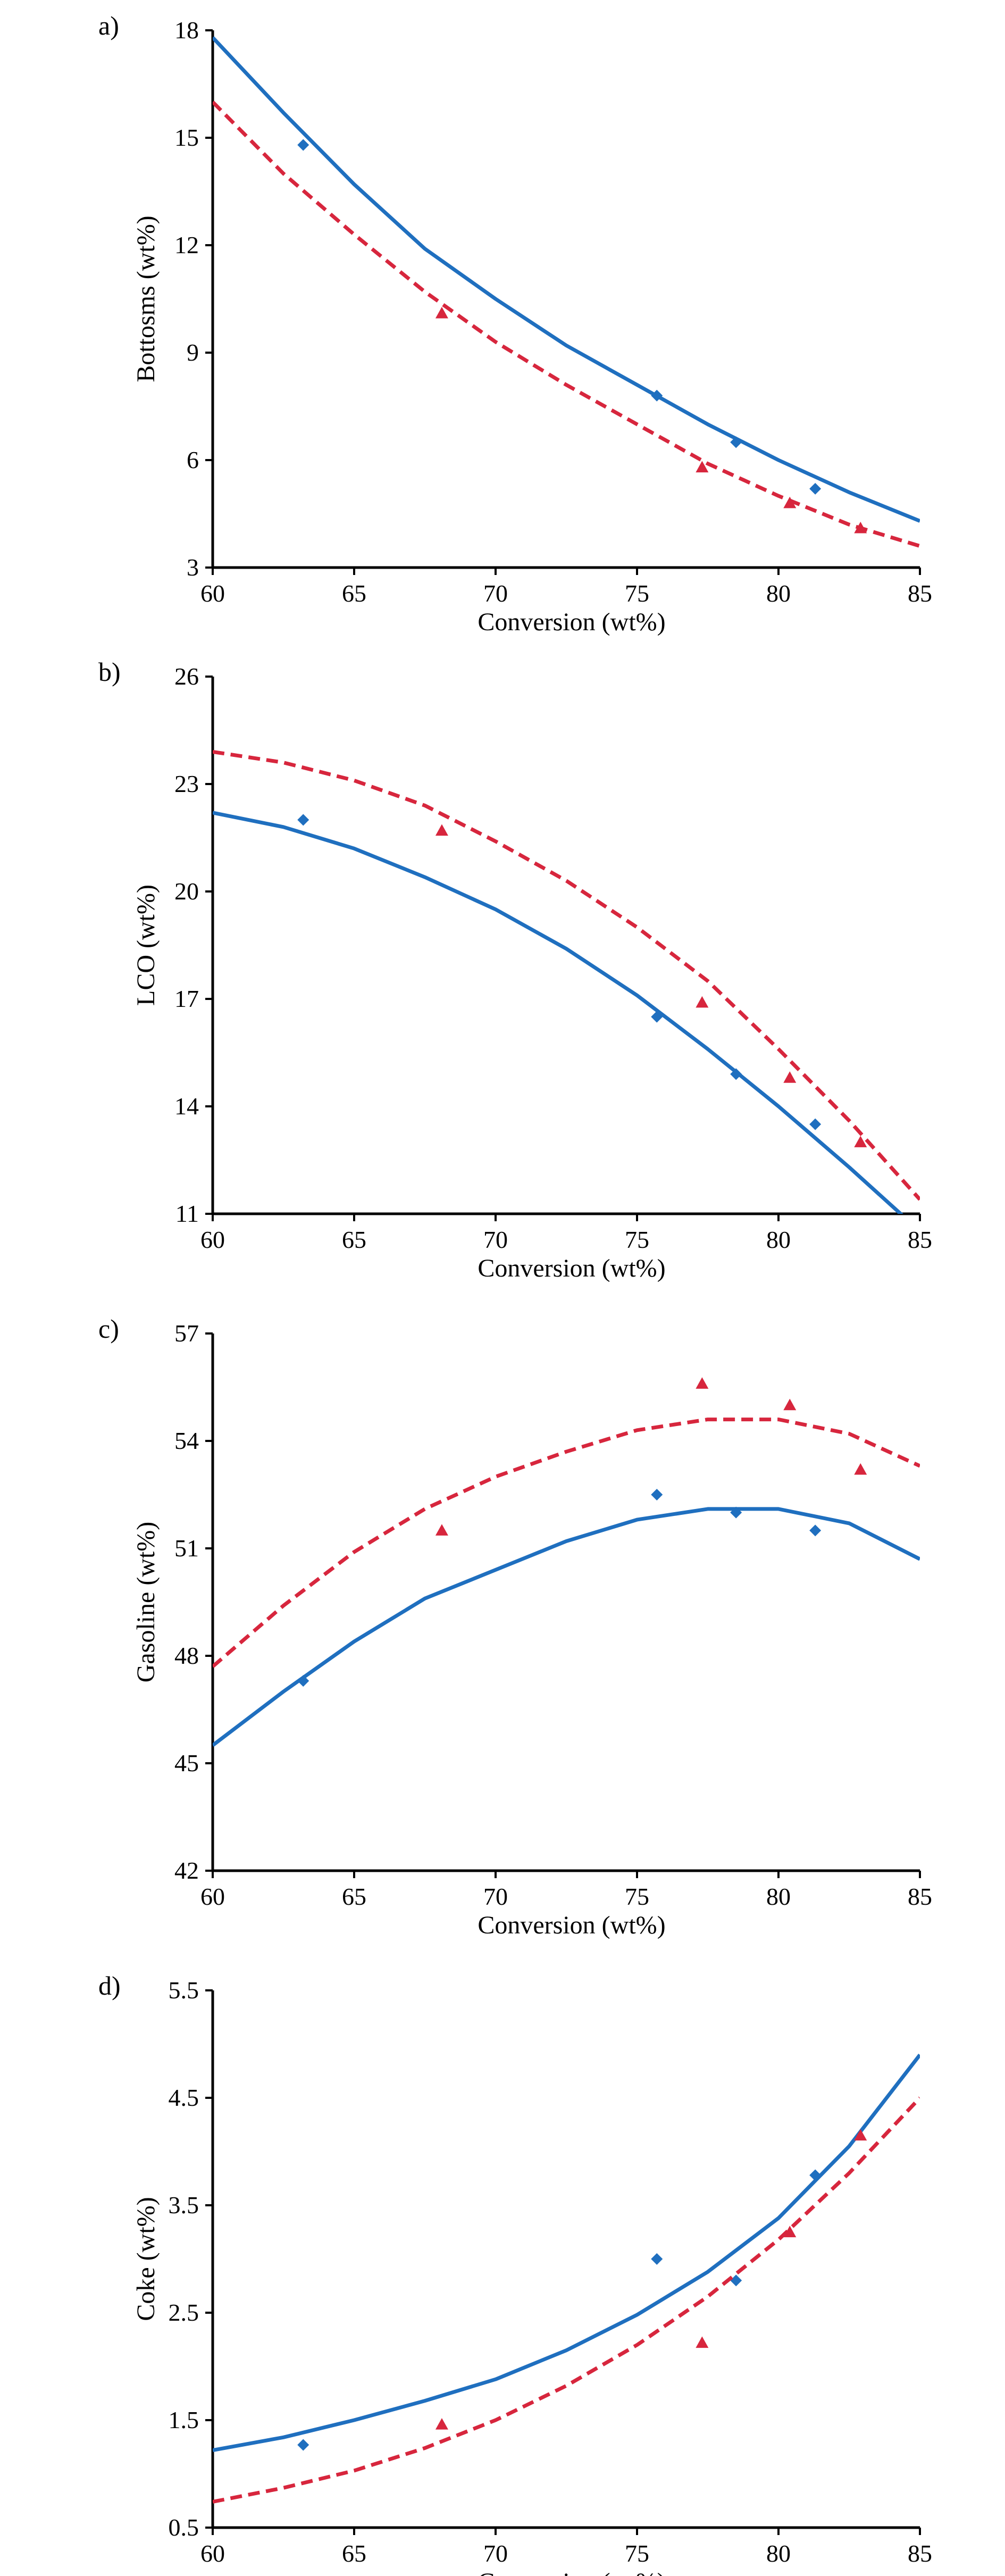 The height and width of the screenshot is (2576, 1005). What do you see at coordinates (187, 1107) in the screenshot?
I see `y-tick-label: 14` at bounding box center [187, 1107].